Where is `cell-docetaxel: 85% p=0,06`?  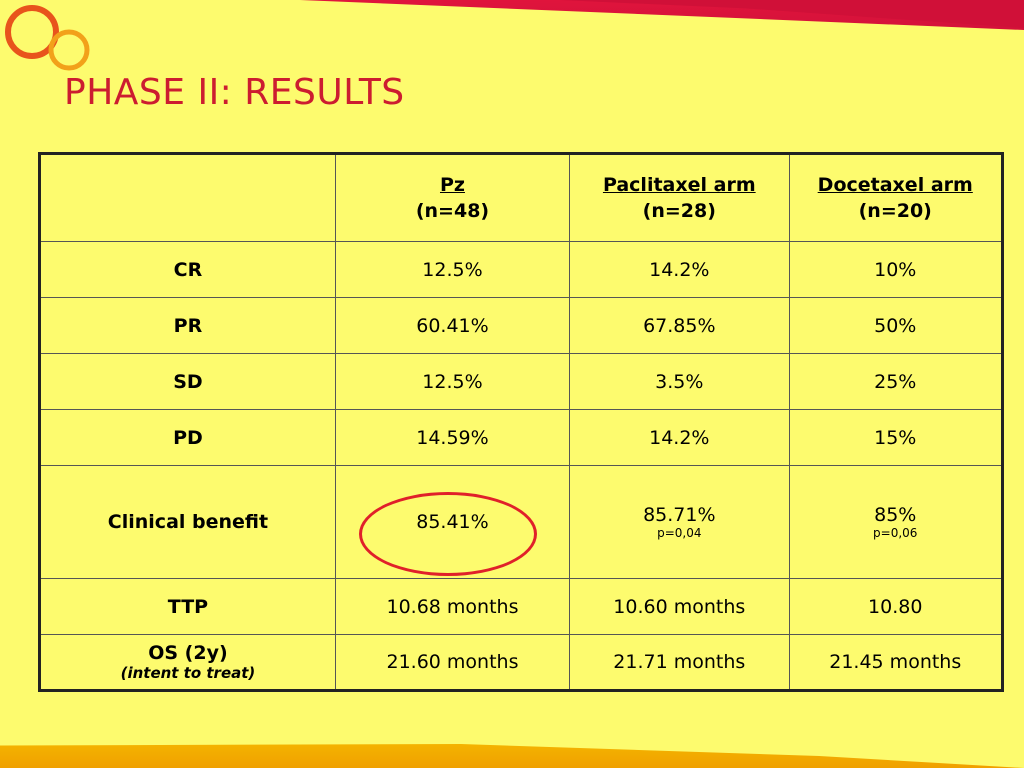 cell-docetaxel: 85% p=0,06 is located at coordinates (895, 522).